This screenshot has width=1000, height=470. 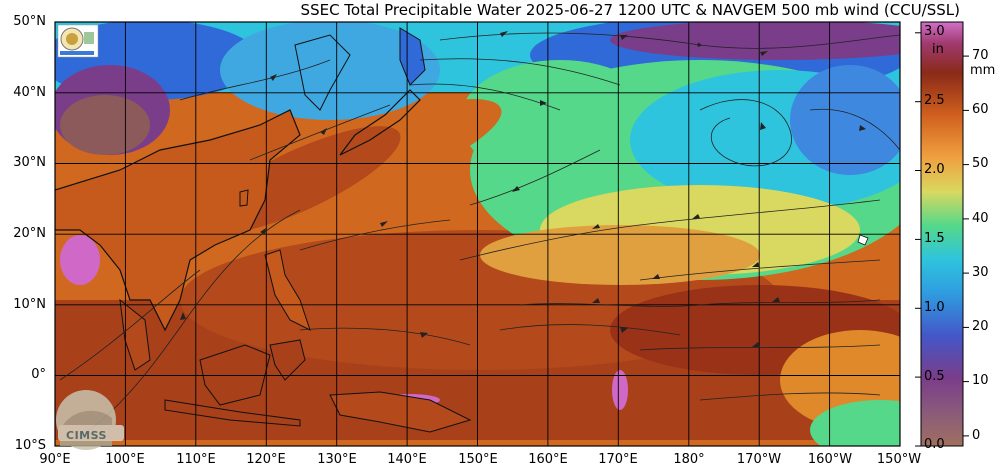 I want to click on cb-inch-unit: in, so click(x=938, y=49).